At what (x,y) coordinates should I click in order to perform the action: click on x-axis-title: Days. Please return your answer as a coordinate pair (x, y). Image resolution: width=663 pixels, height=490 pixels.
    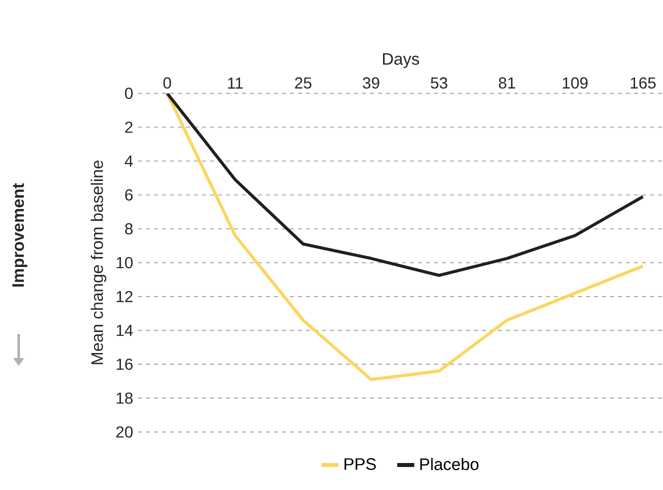
    Looking at the image, I should click on (401, 60).